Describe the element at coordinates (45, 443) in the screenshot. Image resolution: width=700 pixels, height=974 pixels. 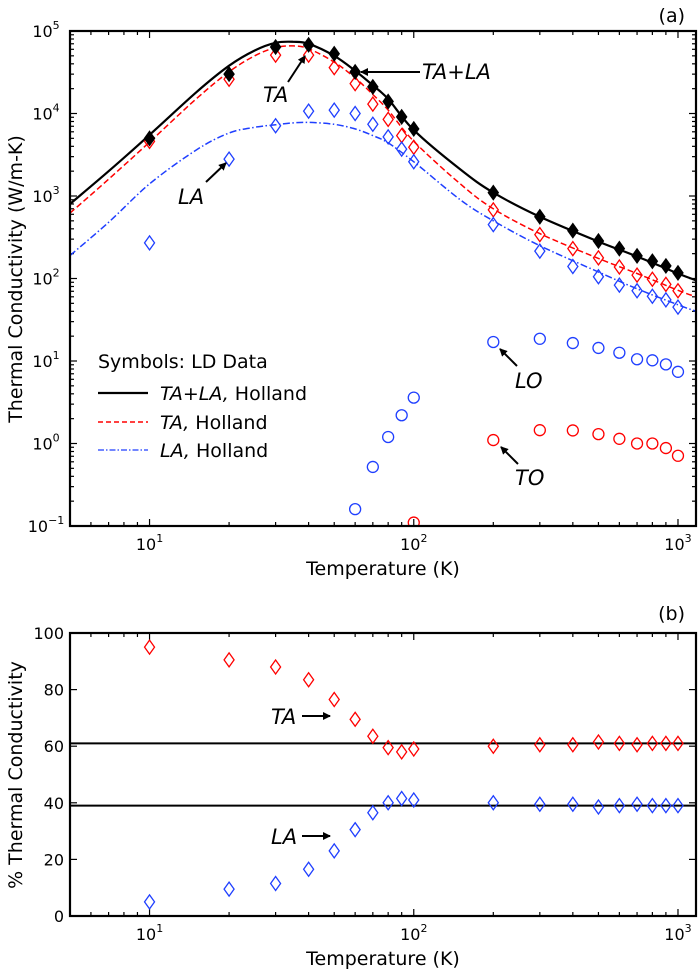
I see `y-tick-label: 10⁰` at that location.